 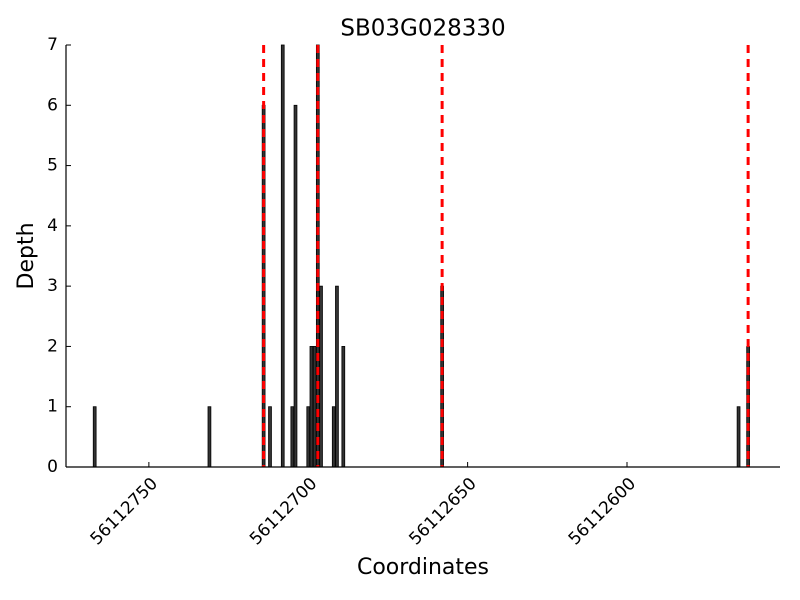 What do you see at coordinates (52, 346) in the screenshot?
I see `y-tick-label: 2` at bounding box center [52, 346].